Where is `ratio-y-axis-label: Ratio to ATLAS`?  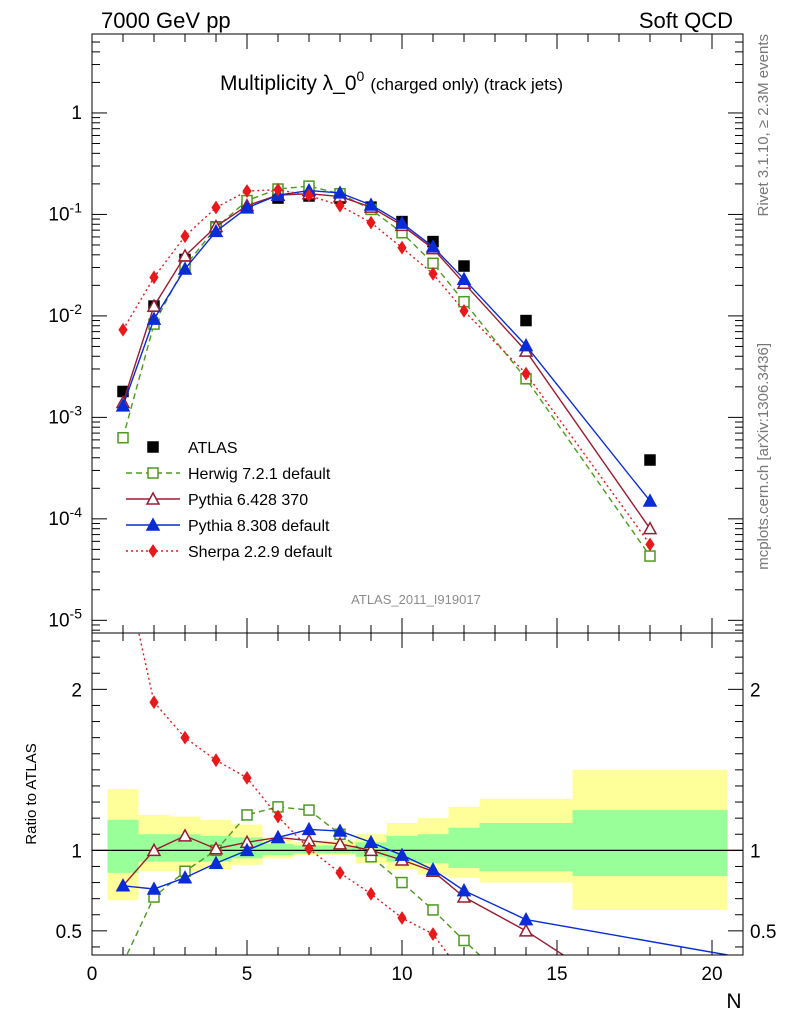
ratio-y-axis-label: Ratio to ATLAS is located at coordinates (31, 793).